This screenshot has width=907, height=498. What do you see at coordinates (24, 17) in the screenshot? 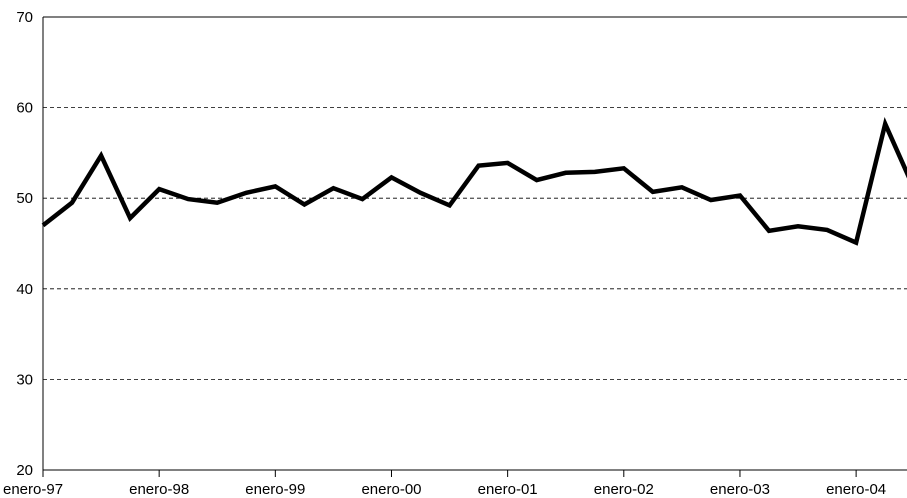
I see `y-tick-label: 70` at bounding box center [24, 17].